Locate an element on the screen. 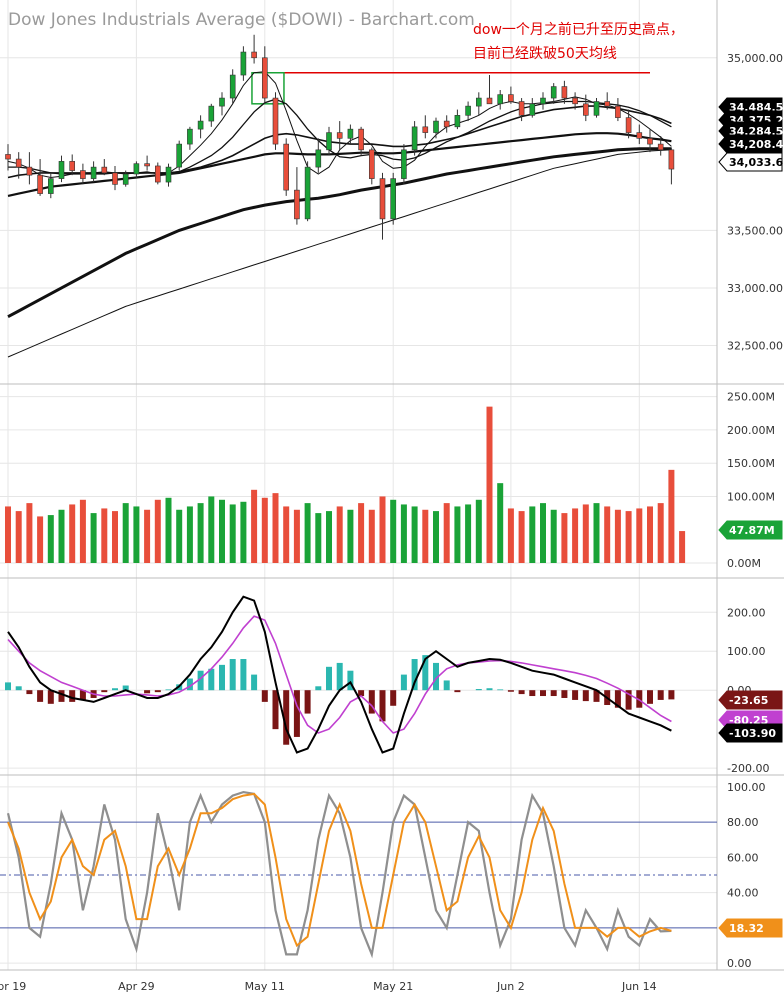  macd-tick-label: 200.00 is located at coordinates (746, 612).